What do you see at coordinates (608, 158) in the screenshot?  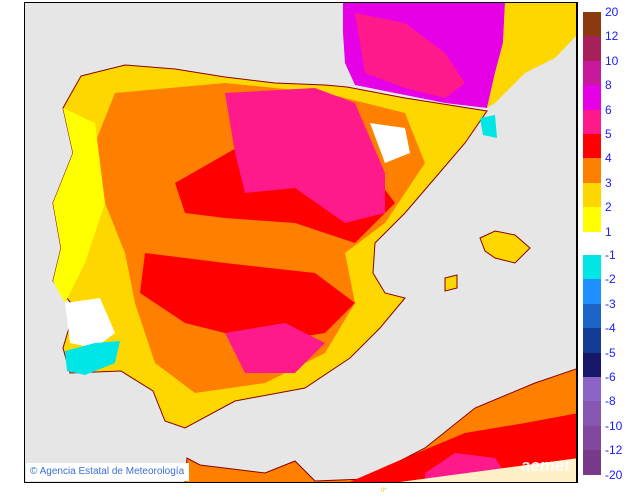 I see `legend-label: 4` at bounding box center [608, 158].